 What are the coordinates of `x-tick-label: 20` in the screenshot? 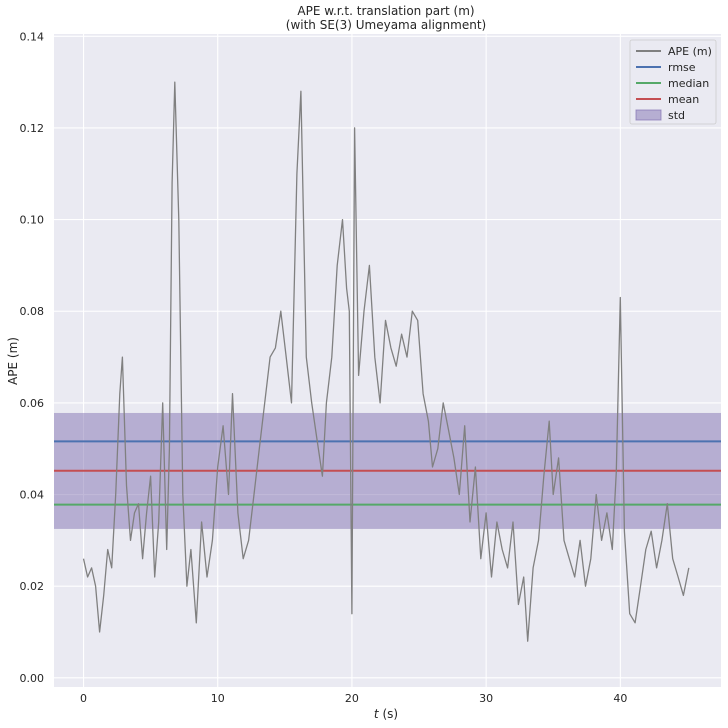 It's located at (352, 698).